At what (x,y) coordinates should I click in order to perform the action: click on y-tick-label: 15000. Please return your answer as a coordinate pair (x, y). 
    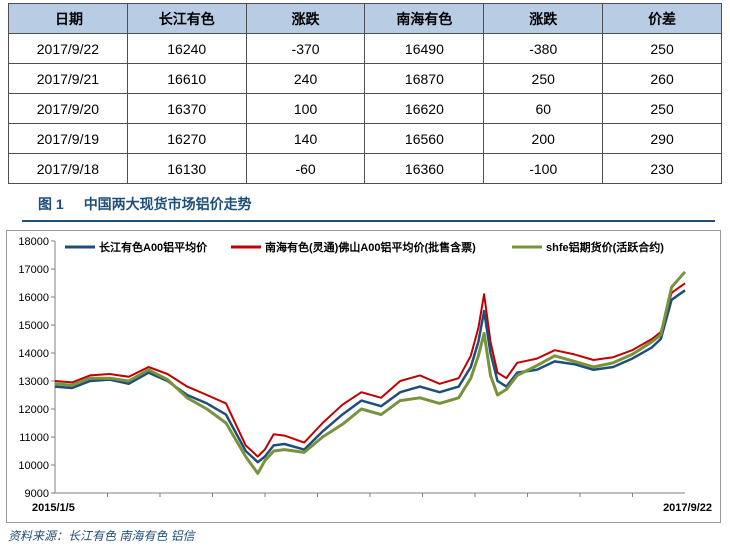
    Looking at the image, I should click on (33, 326).